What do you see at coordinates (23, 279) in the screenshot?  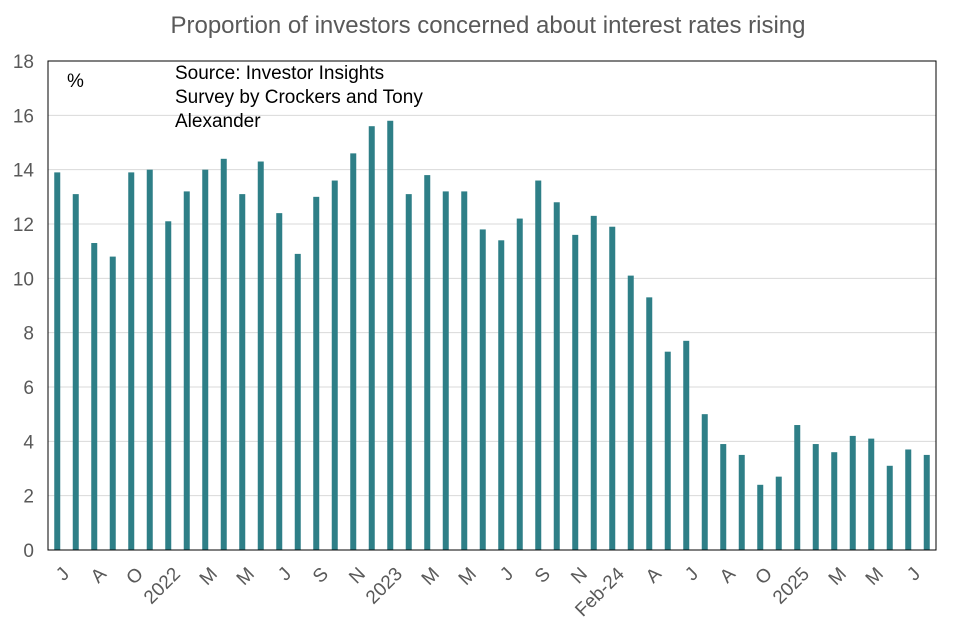 I see `y-tick-label: 10` at bounding box center [23, 279].